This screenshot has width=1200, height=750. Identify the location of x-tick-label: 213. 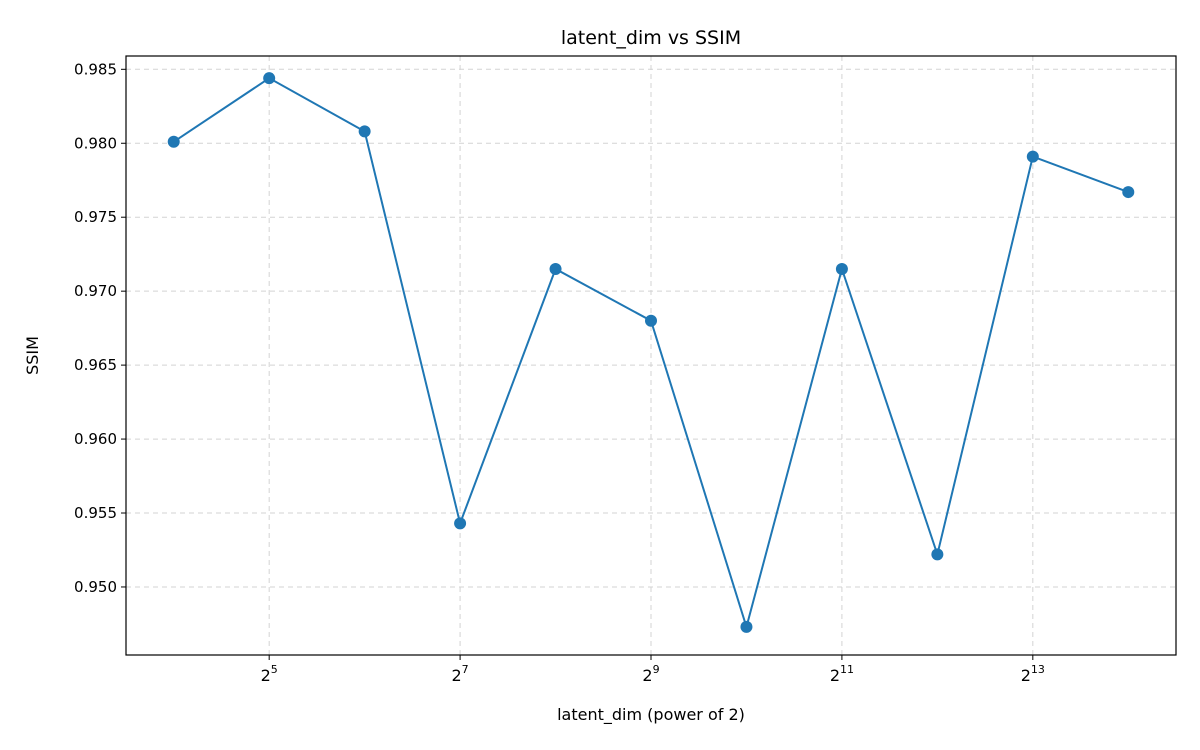
(1033, 674).